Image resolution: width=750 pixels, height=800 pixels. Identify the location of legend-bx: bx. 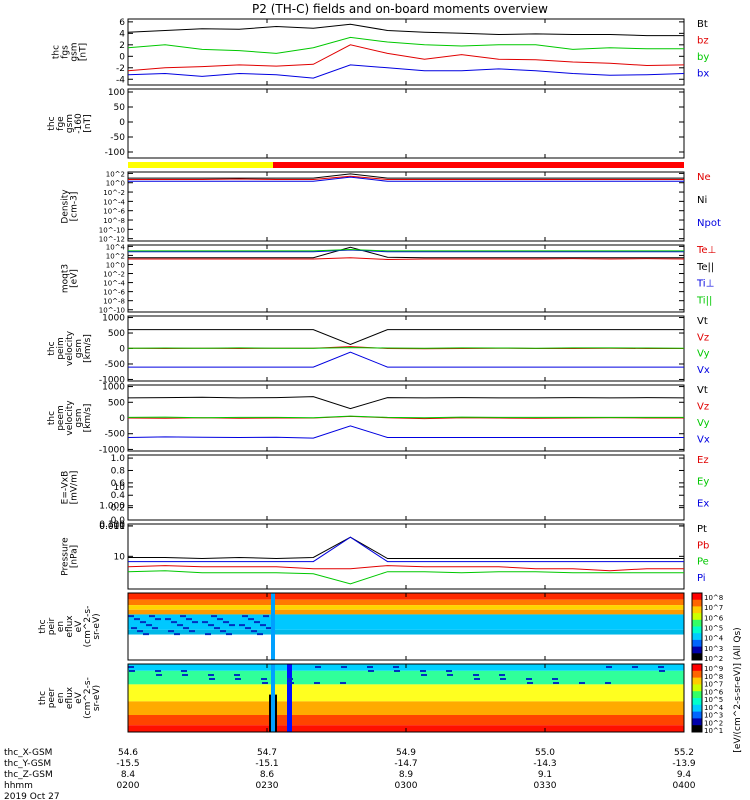
(703, 74).